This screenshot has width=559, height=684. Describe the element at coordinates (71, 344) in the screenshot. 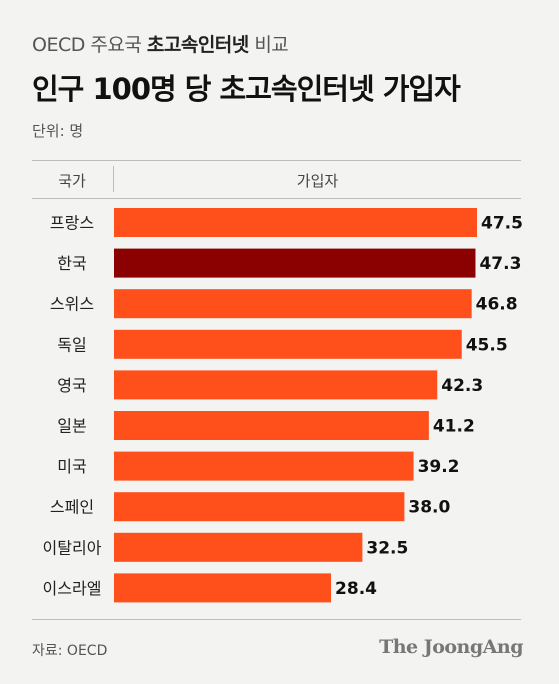

I see `category-label: 독일` at that location.